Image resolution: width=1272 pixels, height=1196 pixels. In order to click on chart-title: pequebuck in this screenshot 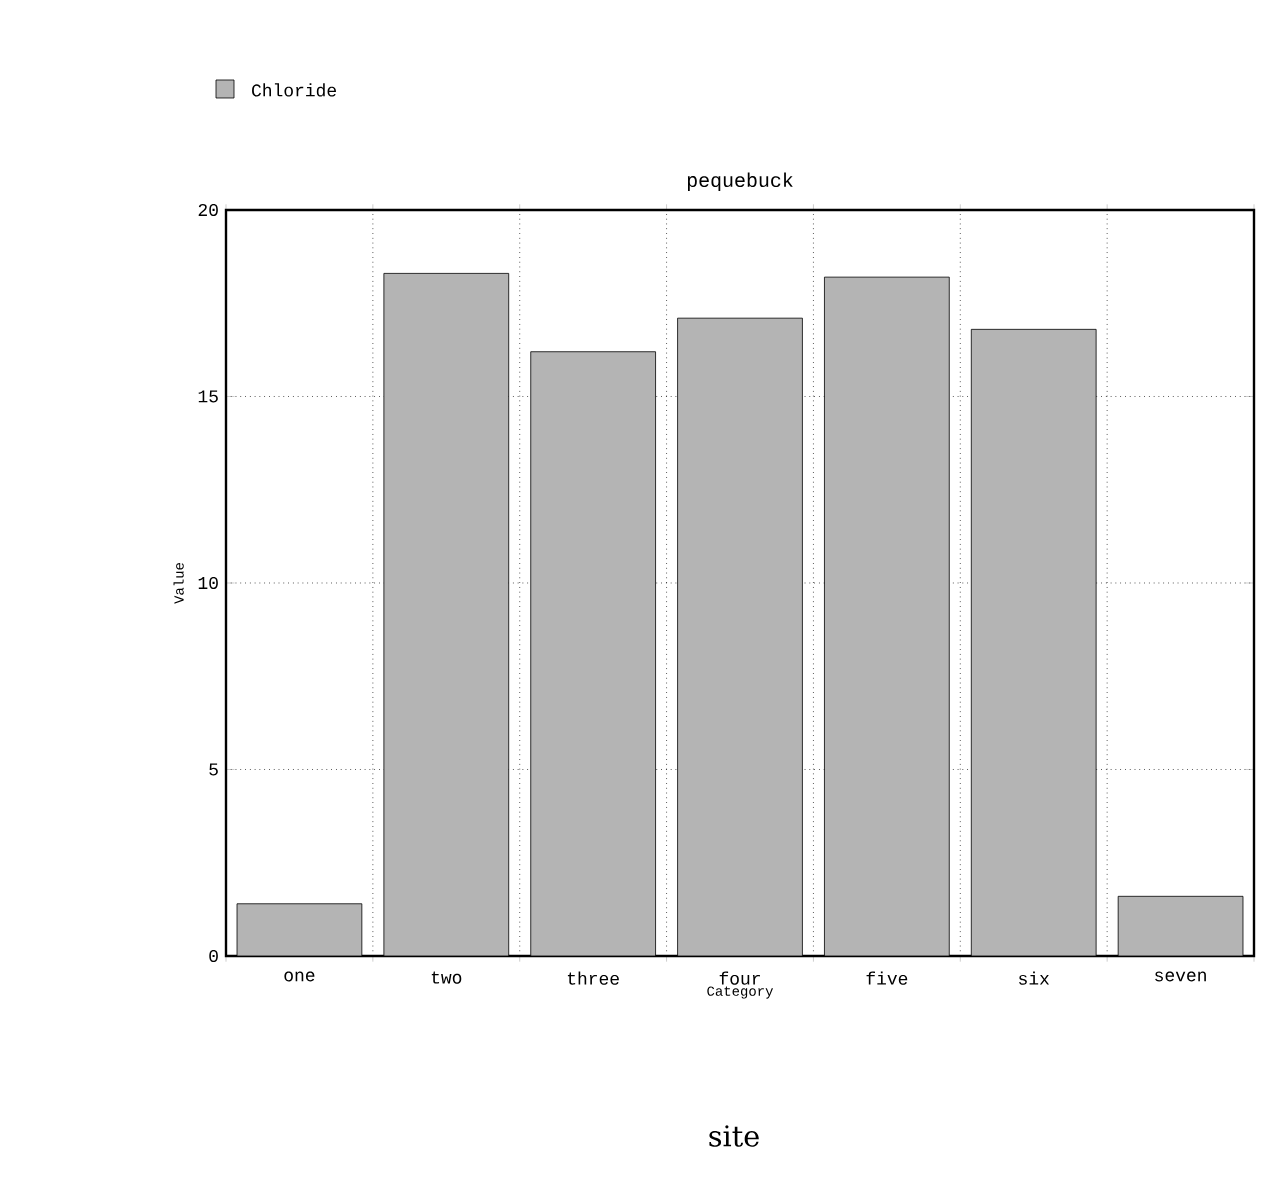, I will do `click(740, 181)`.